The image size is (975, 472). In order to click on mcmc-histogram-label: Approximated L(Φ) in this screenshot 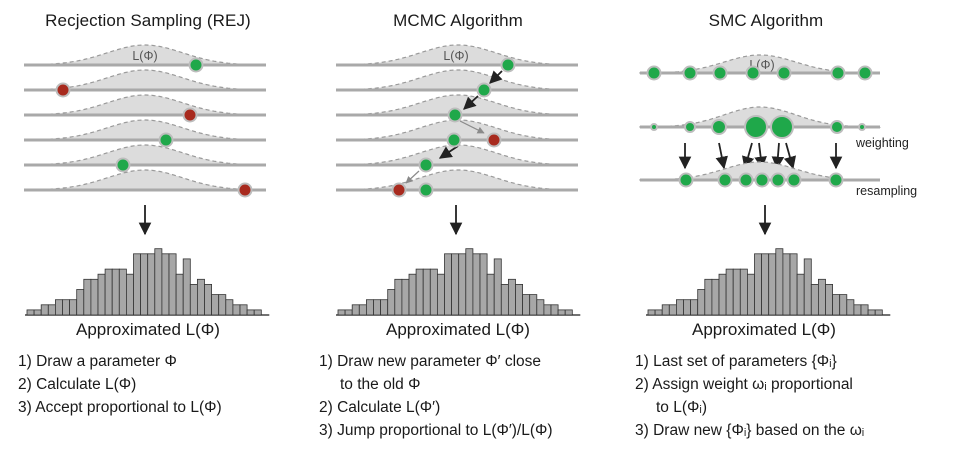, I will do `click(458, 329)`.